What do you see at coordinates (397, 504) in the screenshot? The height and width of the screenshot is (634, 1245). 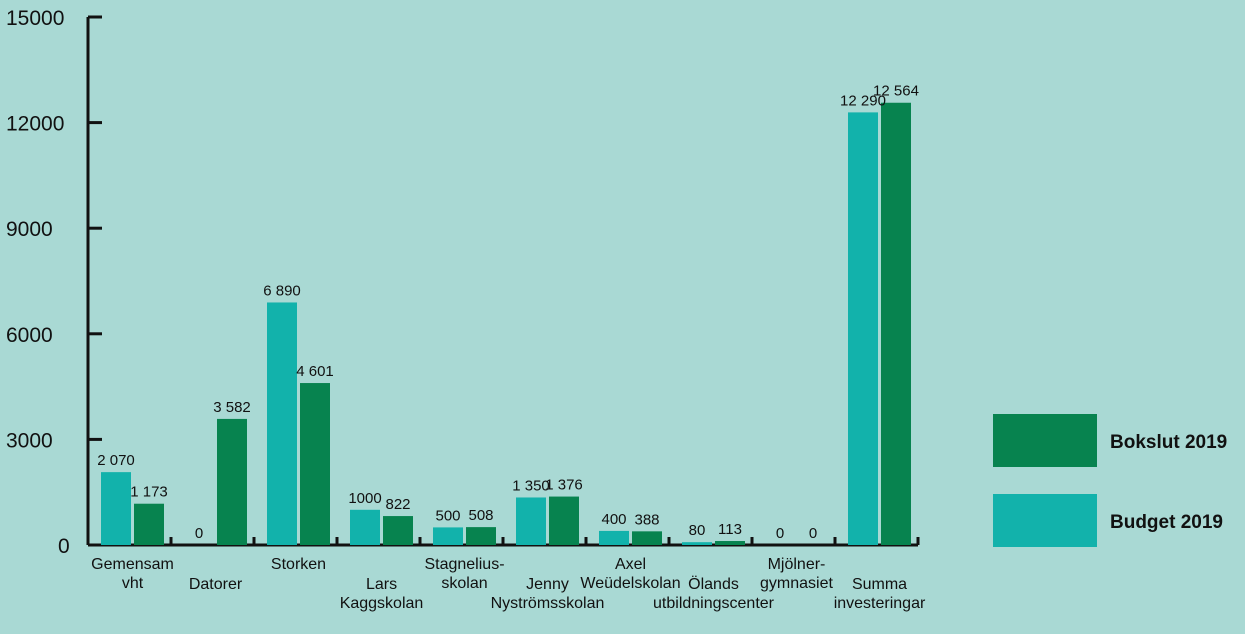 I see `value-label: 822` at bounding box center [397, 504].